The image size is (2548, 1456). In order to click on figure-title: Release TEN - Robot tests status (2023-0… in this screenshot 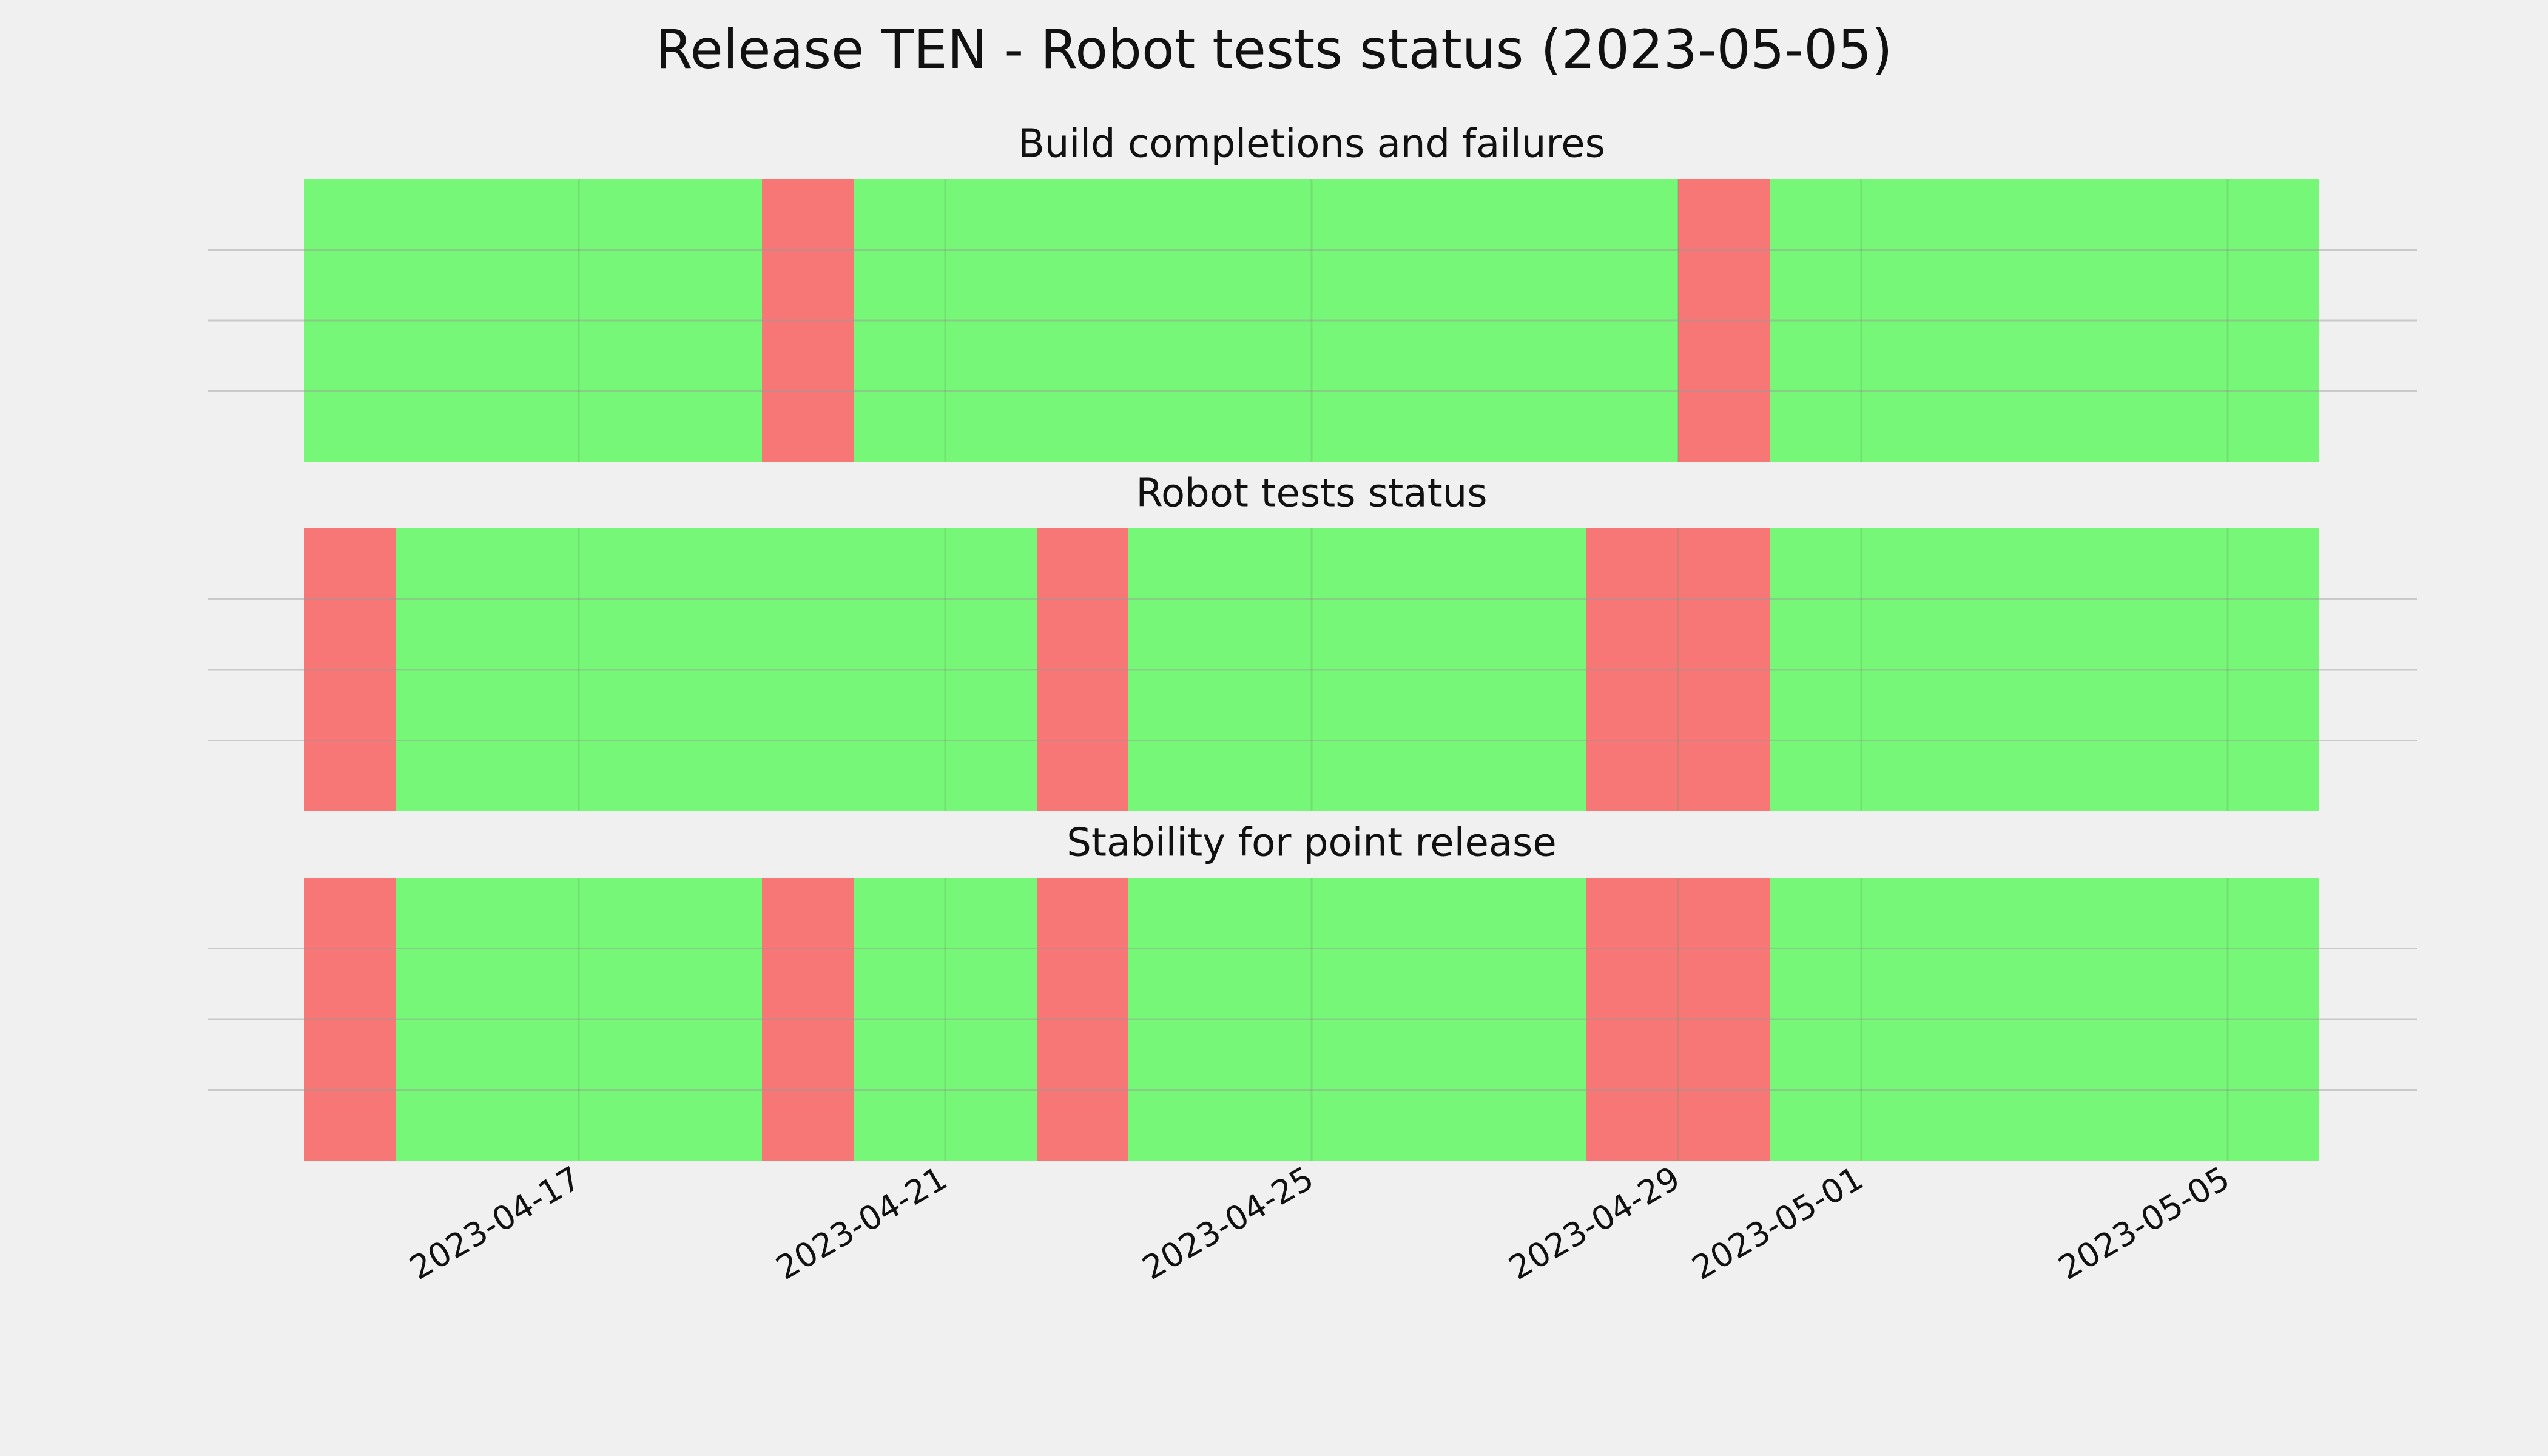, I will do `click(1273, 49)`.